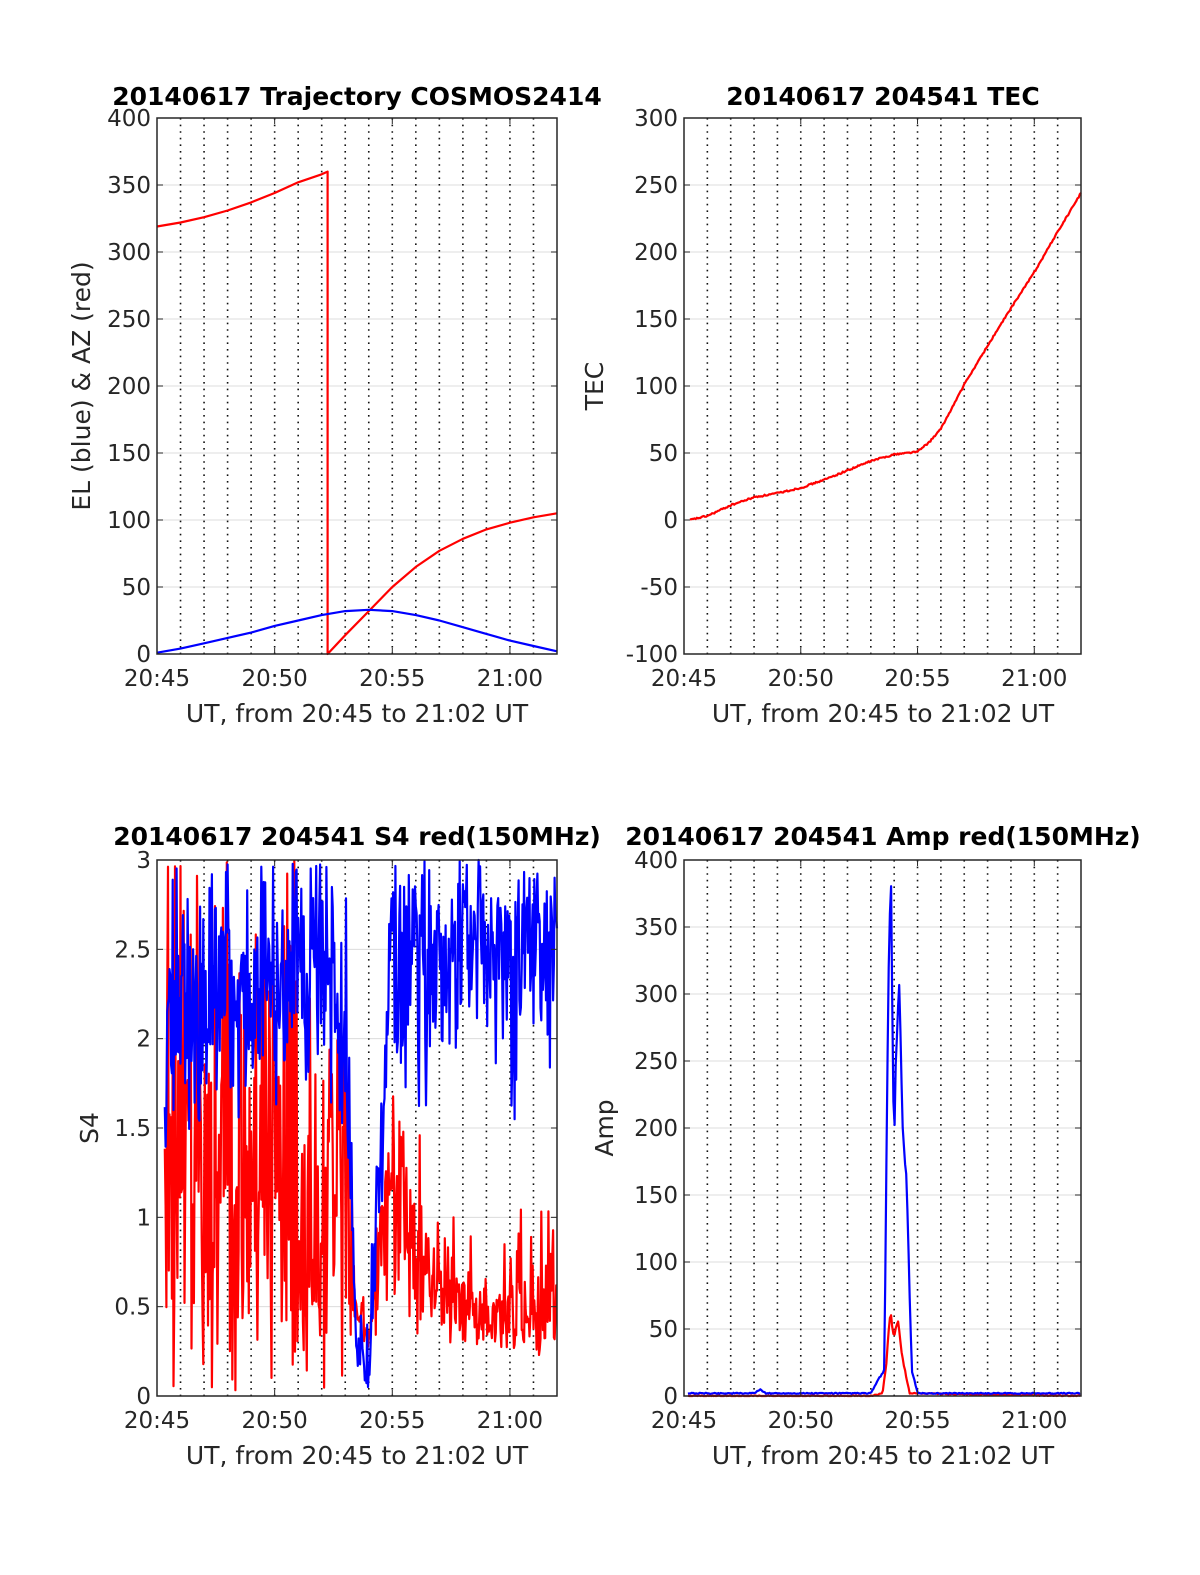 The width and height of the screenshot is (1200, 1575). What do you see at coordinates (143, 861) in the screenshot?
I see `y-tick-label: 3` at bounding box center [143, 861].